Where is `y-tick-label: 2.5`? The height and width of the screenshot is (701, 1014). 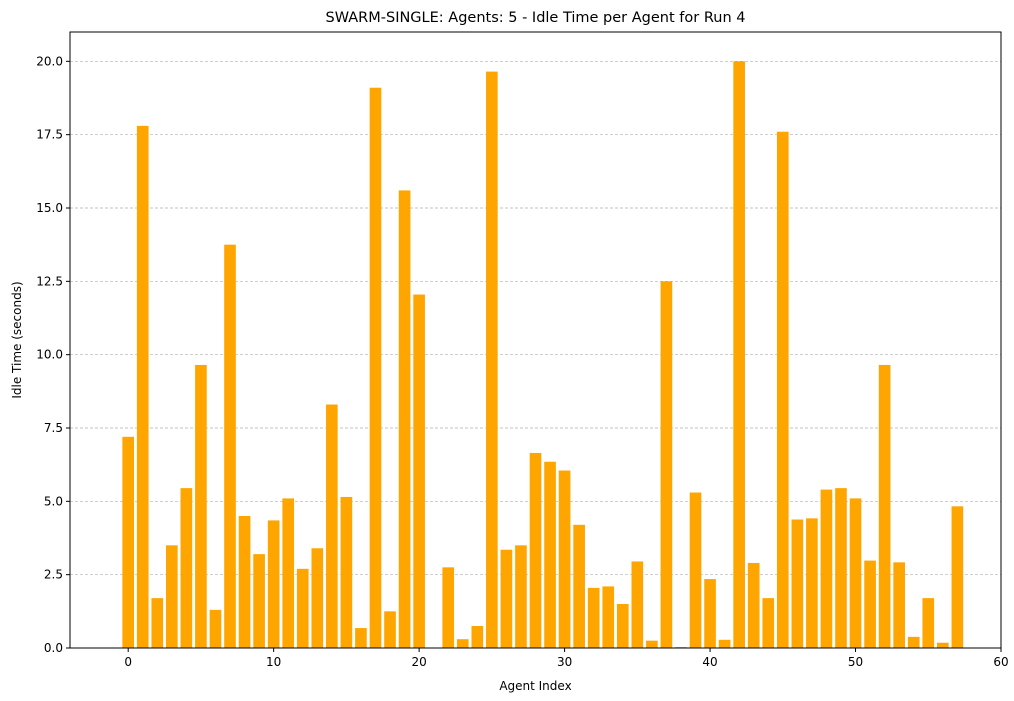 y-tick-label: 2.5 is located at coordinates (53, 575).